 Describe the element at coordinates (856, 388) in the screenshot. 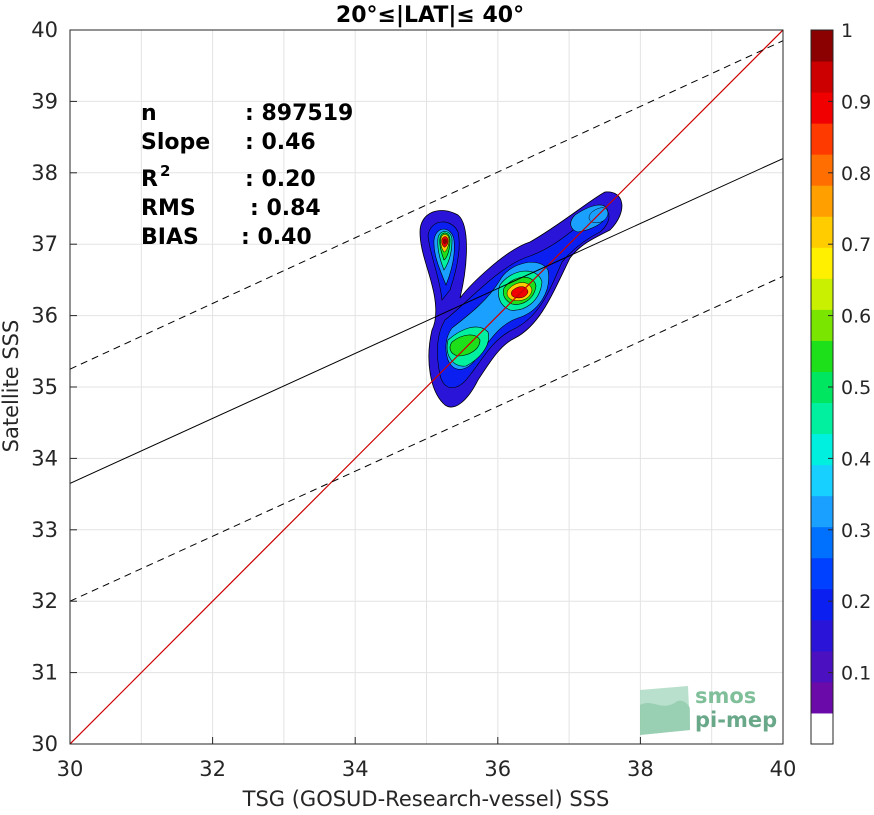

I see `colorbar-tick-label: 0.5` at that location.